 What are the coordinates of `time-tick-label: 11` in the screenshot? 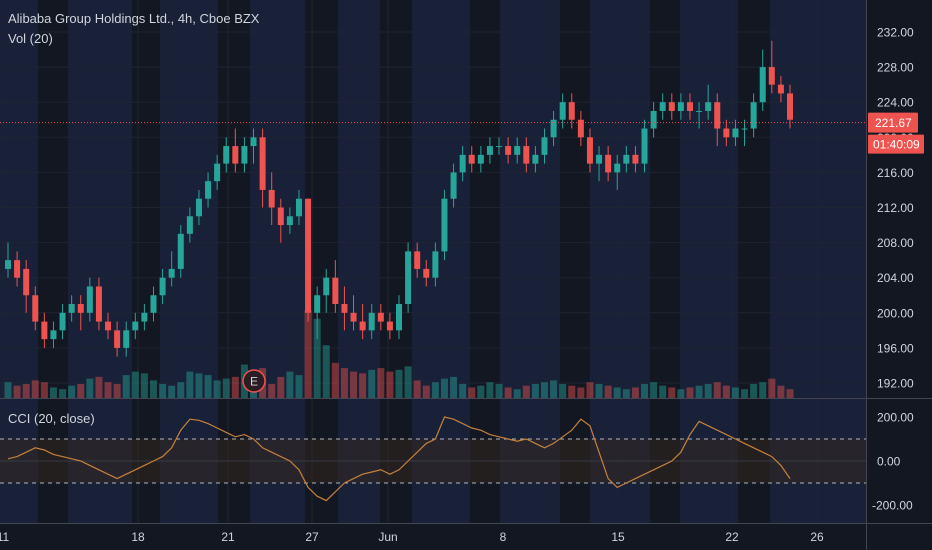 It's located at (5, 537).